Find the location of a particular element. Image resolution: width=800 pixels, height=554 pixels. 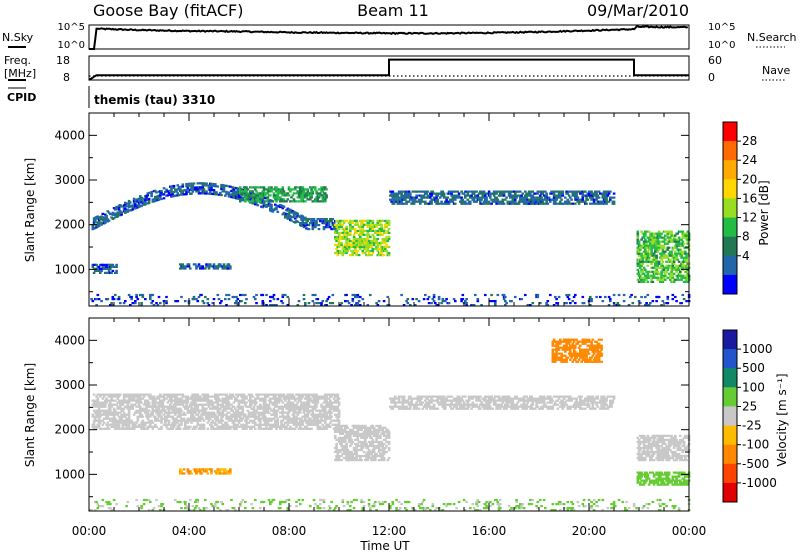

y-tick-label: 1000 is located at coordinates (69, 269).